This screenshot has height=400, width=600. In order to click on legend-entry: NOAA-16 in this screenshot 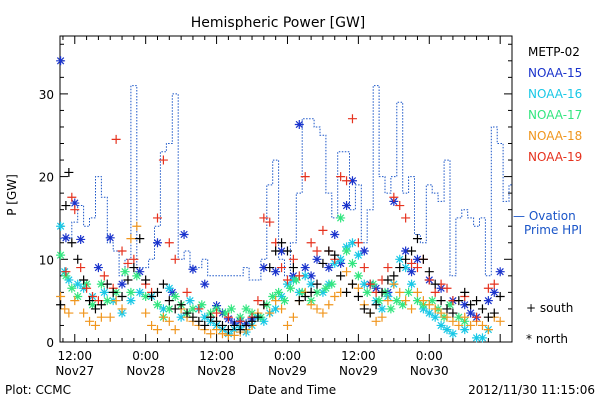, I will do `click(555, 94)`.